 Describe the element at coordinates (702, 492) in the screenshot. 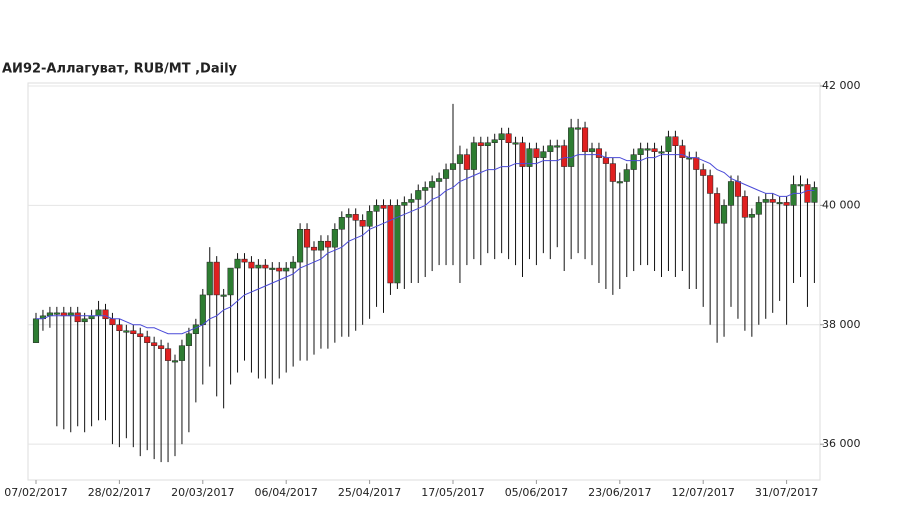

I see `x-tick-label: 12/07/2017` at that location.